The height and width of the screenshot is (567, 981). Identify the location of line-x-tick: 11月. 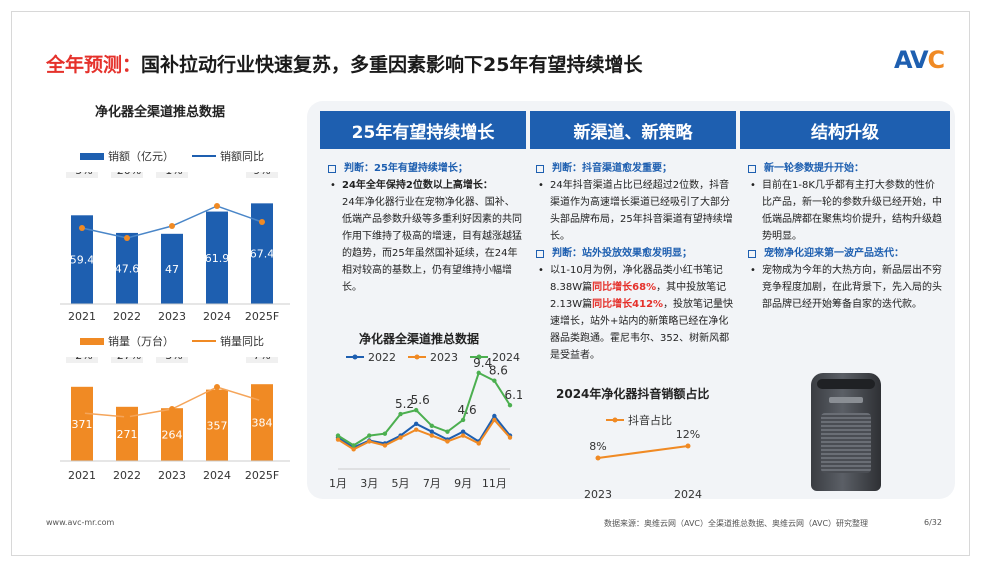
(494, 483).